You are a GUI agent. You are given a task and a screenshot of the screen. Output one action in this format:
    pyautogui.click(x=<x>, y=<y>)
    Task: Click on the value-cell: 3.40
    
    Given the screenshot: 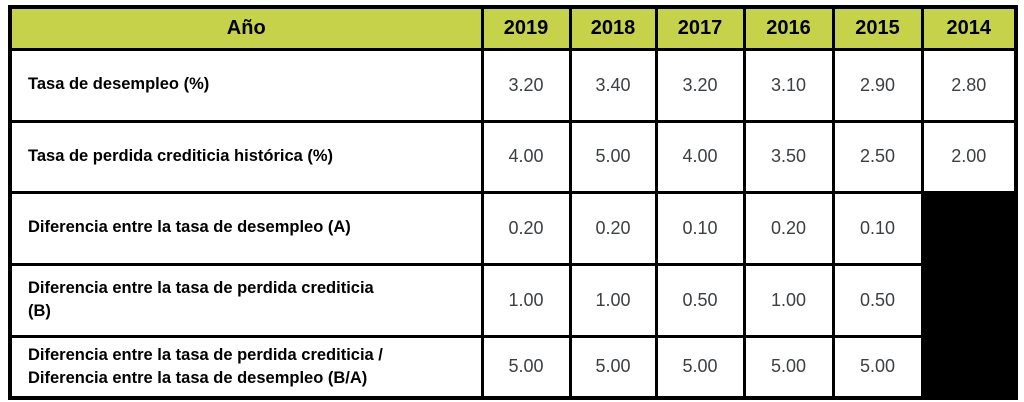 What is the action you would take?
    pyautogui.click(x=613, y=85)
    